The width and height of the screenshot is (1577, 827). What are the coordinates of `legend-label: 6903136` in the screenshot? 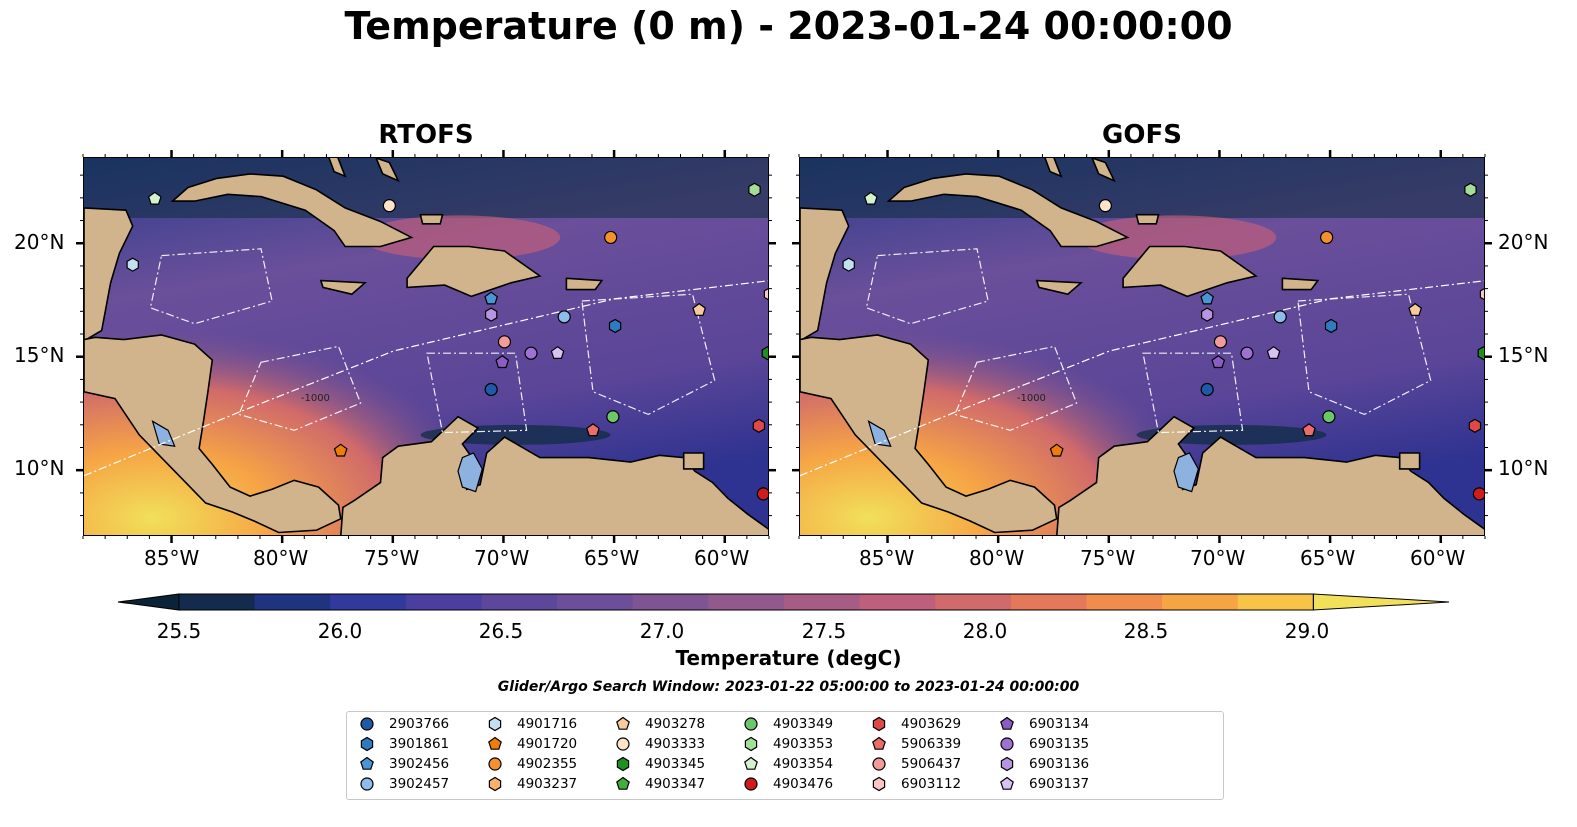 It's located at (1059, 764).